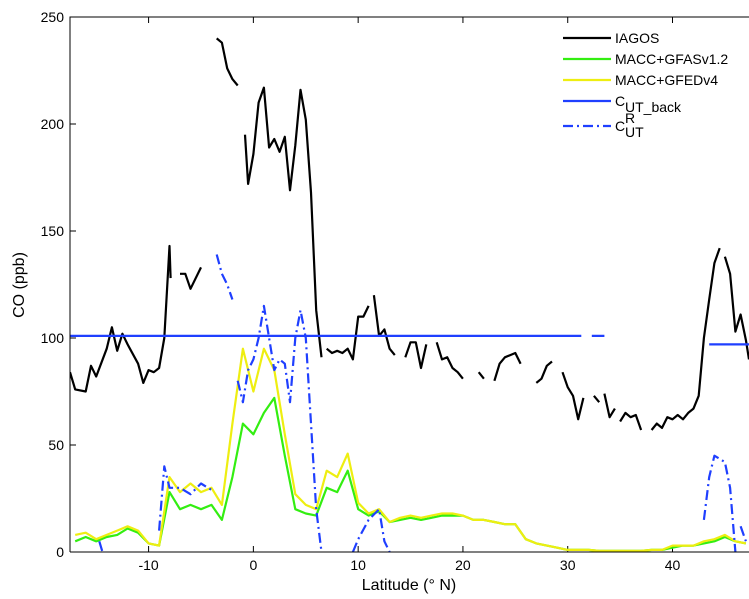  Describe the element at coordinates (671, 59) in the screenshot. I see `legend-label: MACC+GFASv1.2` at that location.